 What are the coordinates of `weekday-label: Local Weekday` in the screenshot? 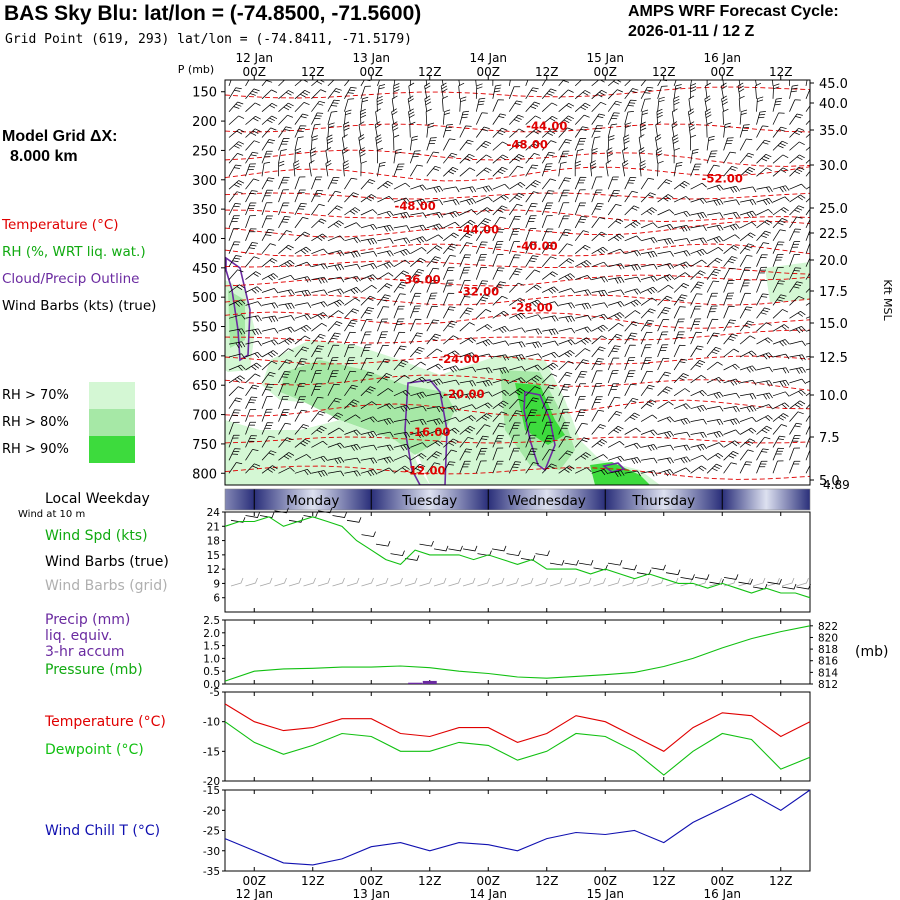 It's located at (97, 499).